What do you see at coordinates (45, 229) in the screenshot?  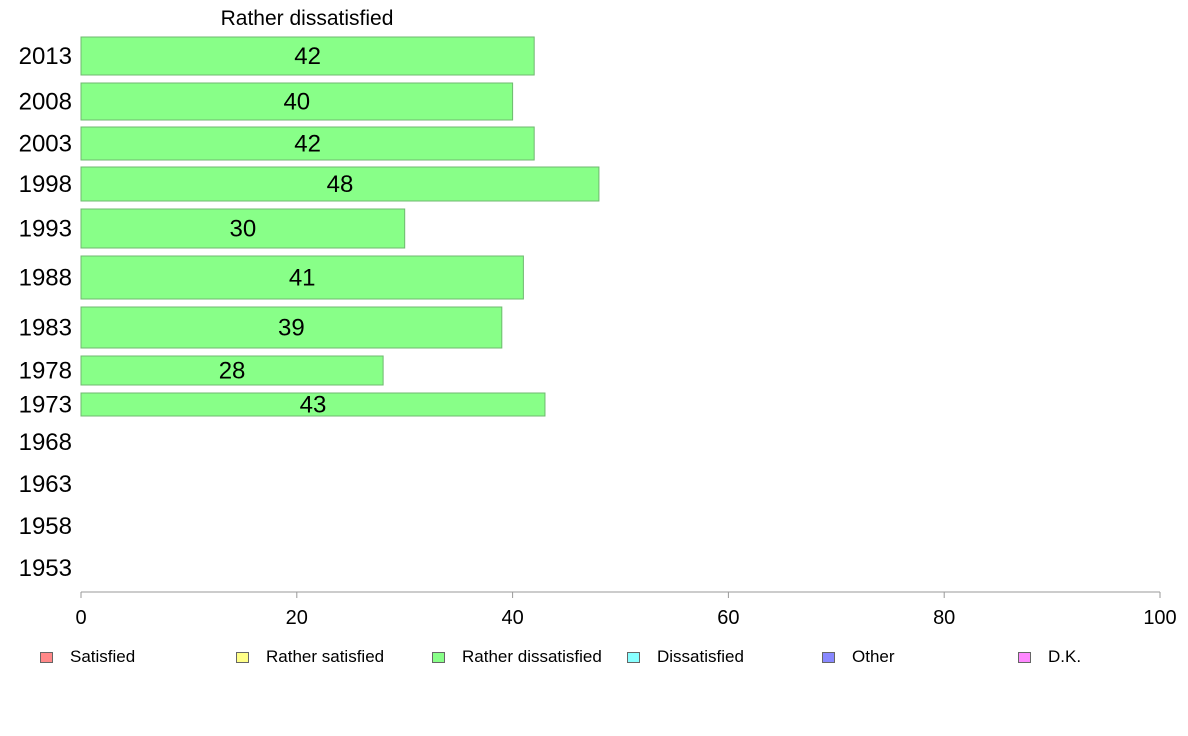 I see `y-tick-label: 1993` at bounding box center [45, 229].